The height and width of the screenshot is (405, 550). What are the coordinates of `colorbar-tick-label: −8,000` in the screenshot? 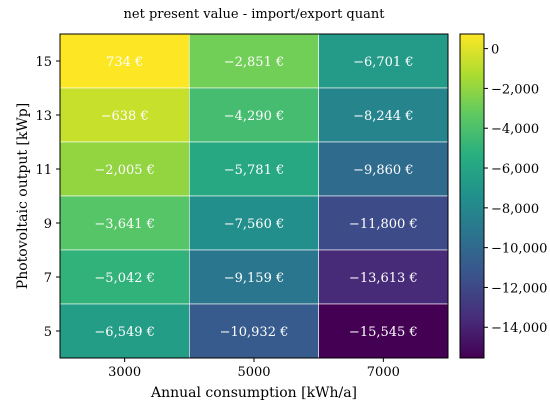 It's located at (515, 209).